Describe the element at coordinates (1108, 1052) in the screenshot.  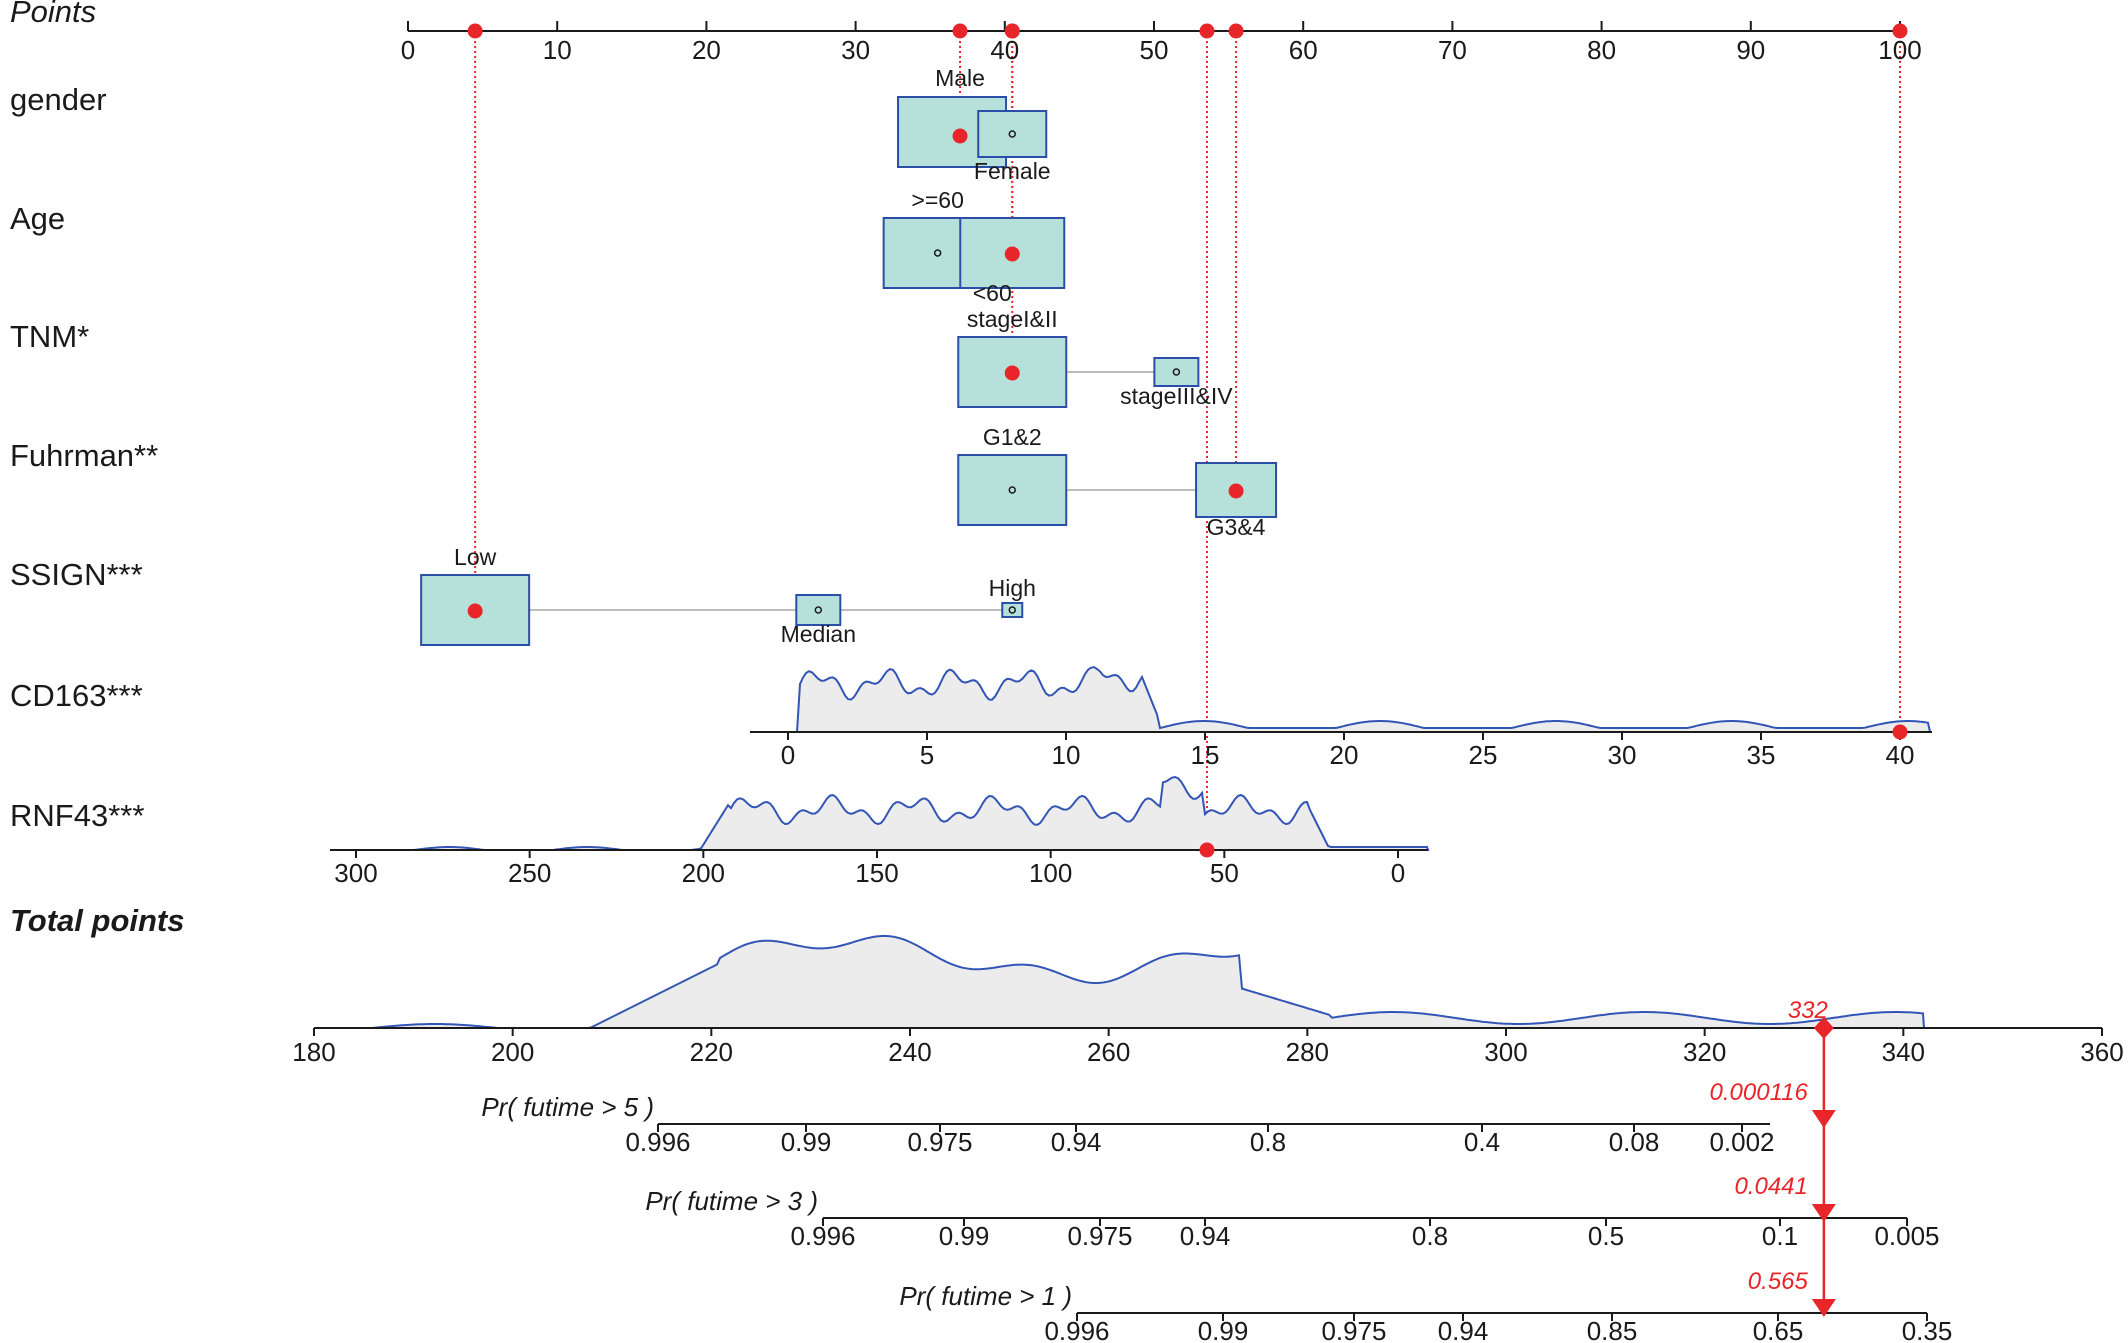
I see `total-points-tick-label: 260` at that location.